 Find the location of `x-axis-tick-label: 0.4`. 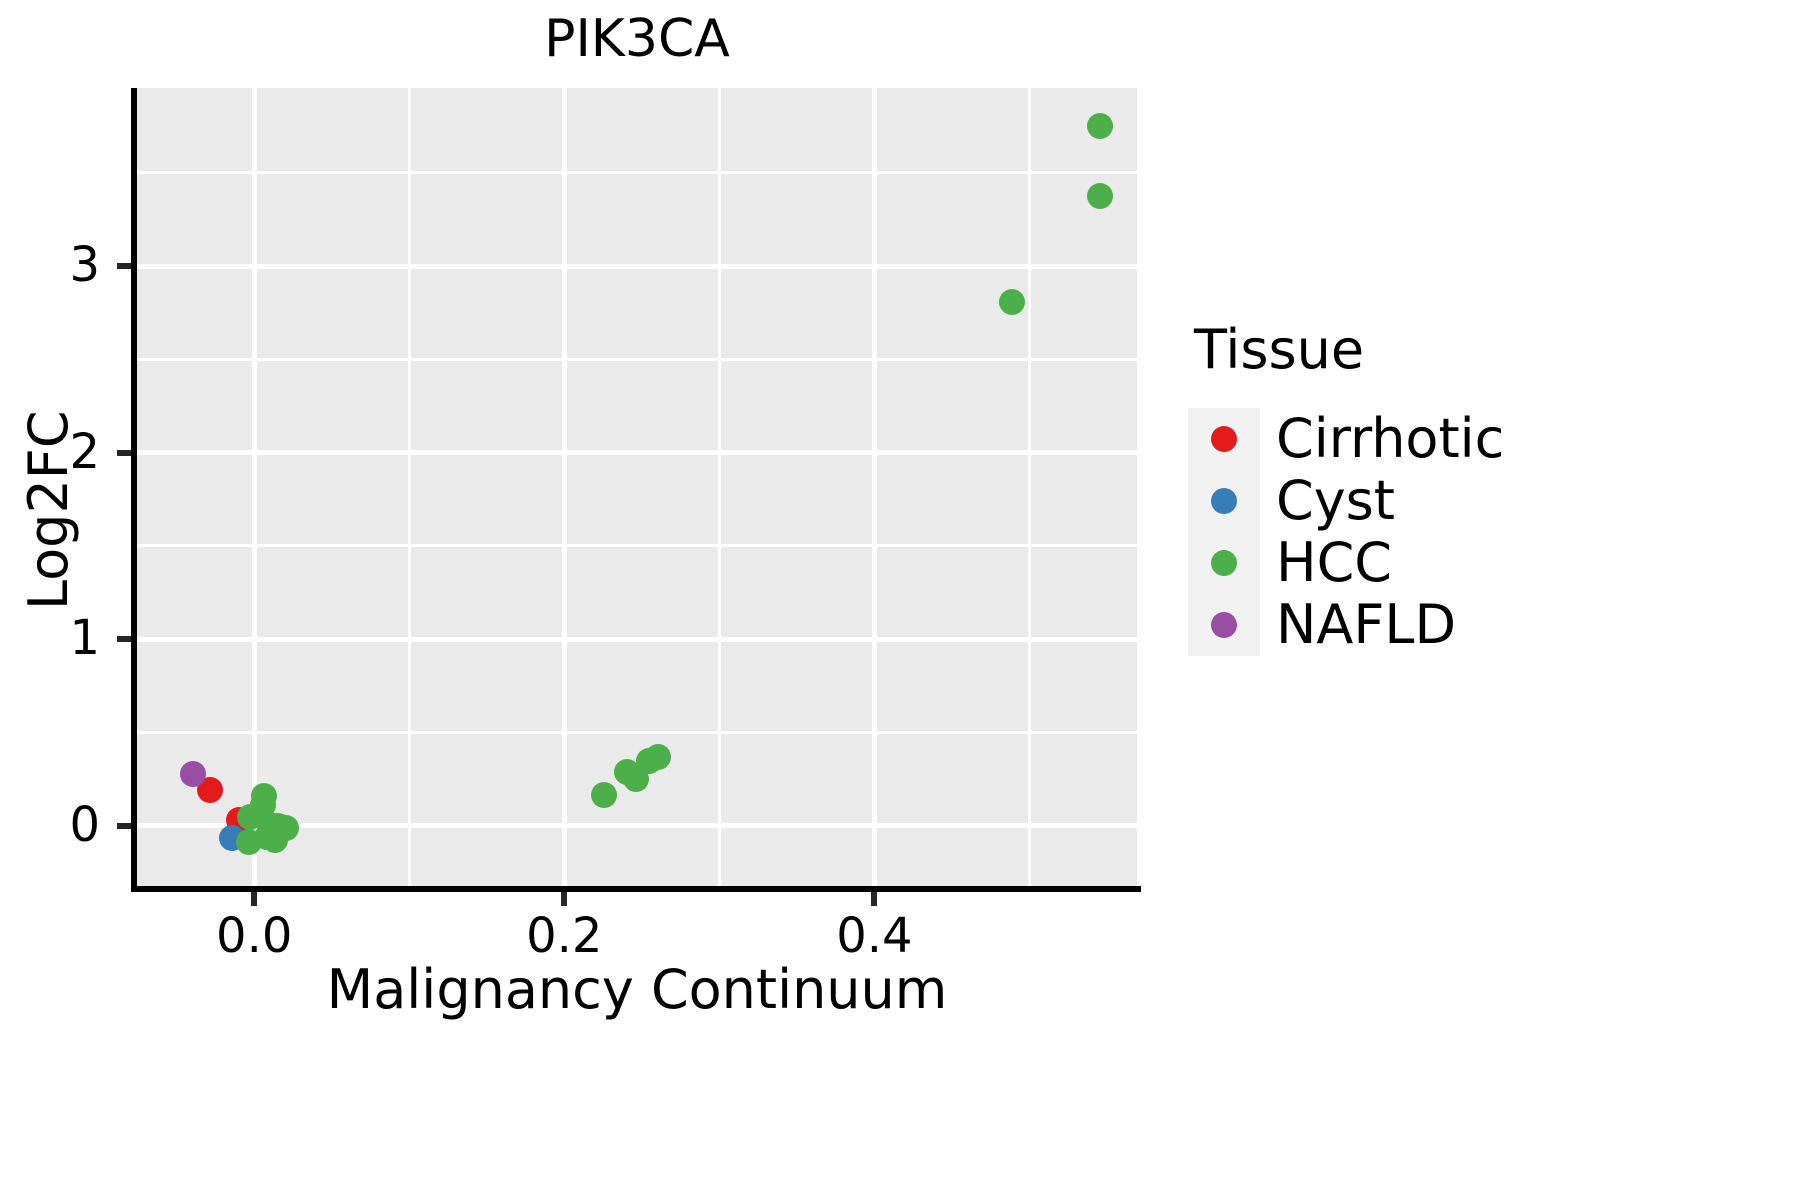

x-axis-tick-label: 0.4 is located at coordinates (874, 936).